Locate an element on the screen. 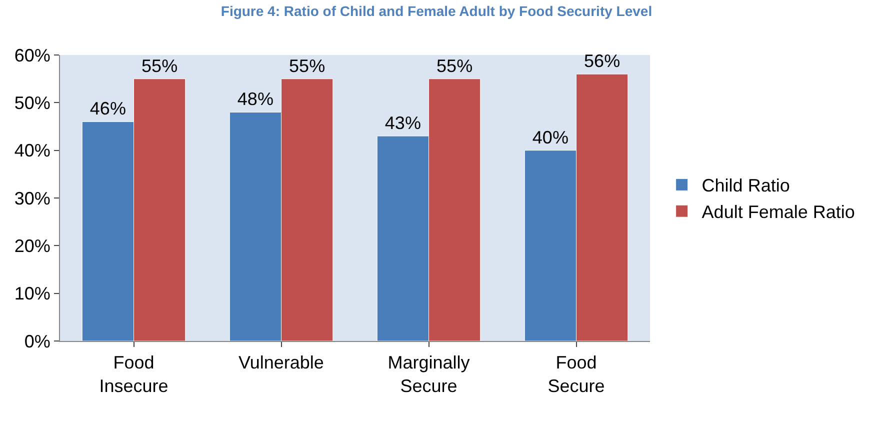 This screenshot has width=873, height=421. y-tick-label: 0% is located at coordinates (37, 341).